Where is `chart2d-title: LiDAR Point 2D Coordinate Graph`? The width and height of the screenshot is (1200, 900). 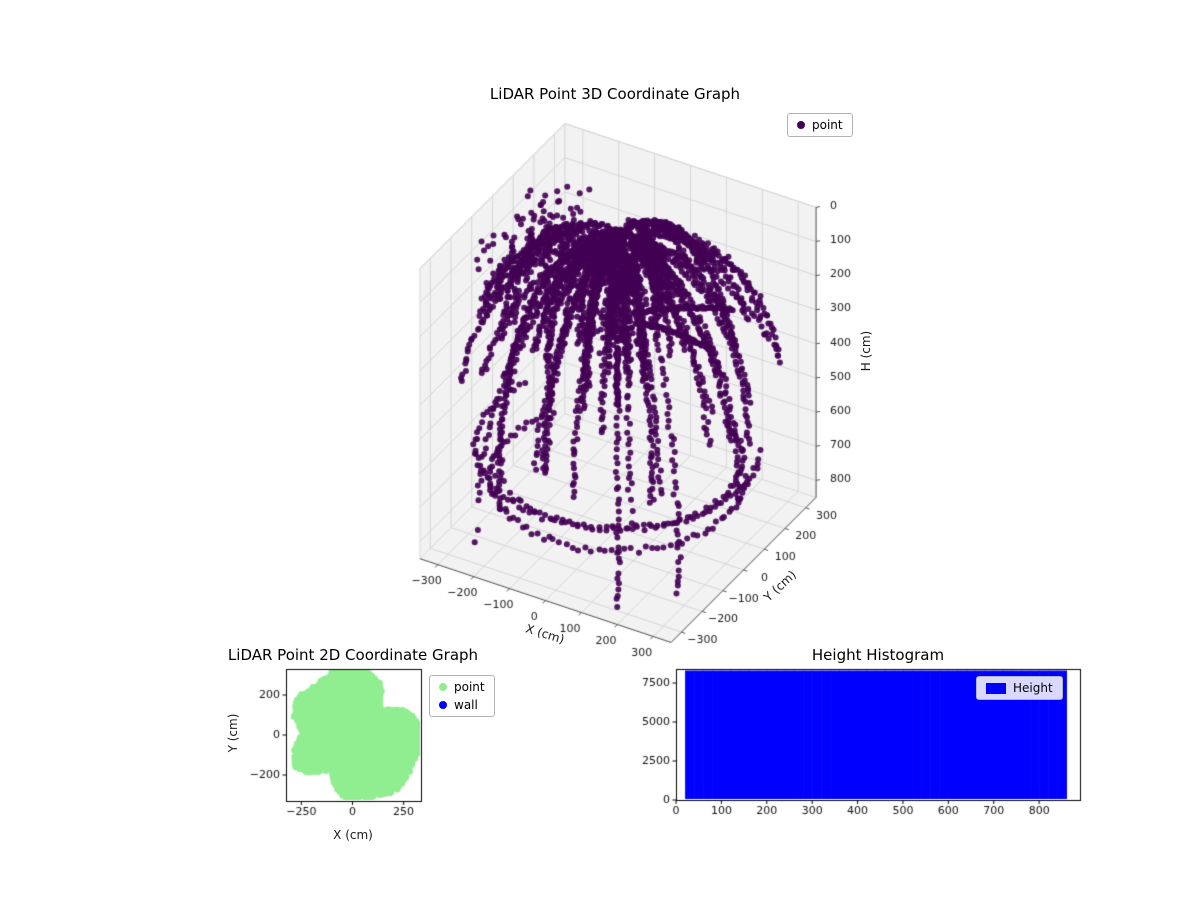
chart2d-title: LiDAR Point 2D Coordinate Graph is located at coordinates (353, 655).